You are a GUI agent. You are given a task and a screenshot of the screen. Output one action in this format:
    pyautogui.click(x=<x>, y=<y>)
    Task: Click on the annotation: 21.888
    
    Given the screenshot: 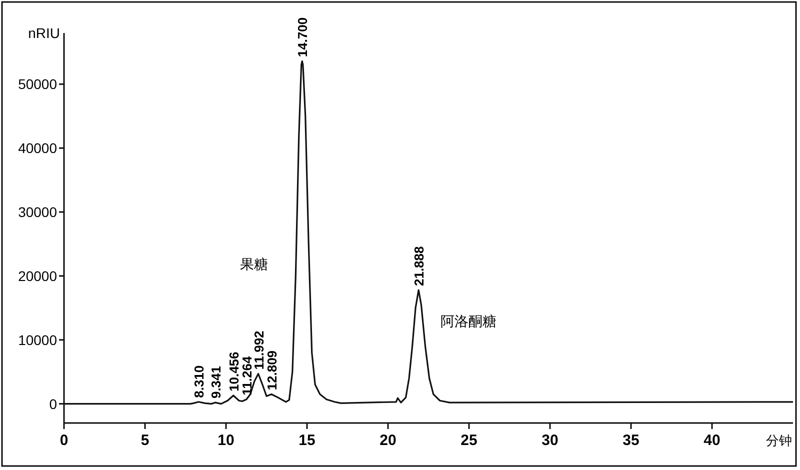 What is the action you would take?
    pyautogui.click(x=419, y=266)
    